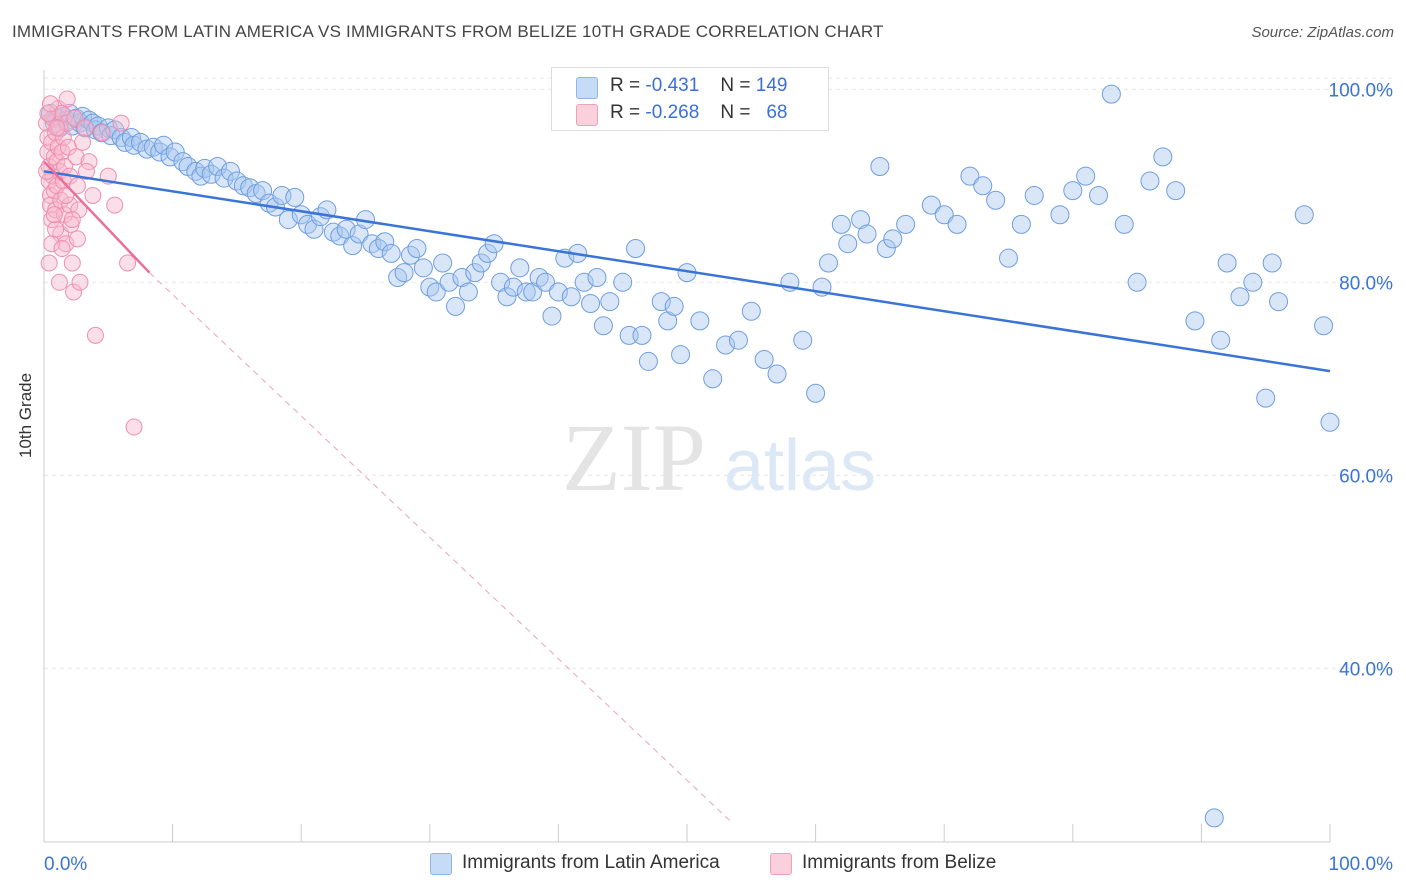 Image resolution: width=1406 pixels, height=892 pixels. What do you see at coordinates (587, 88) in the screenshot?
I see `swatch-latin-america` at bounding box center [587, 88].